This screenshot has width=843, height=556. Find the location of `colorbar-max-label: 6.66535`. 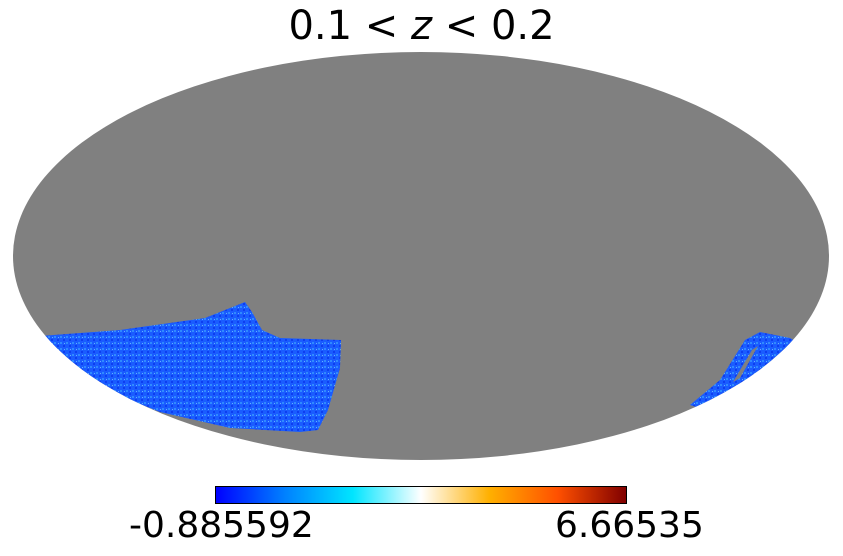

colorbar-max-label: 6.66535 is located at coordinates (629, 525).